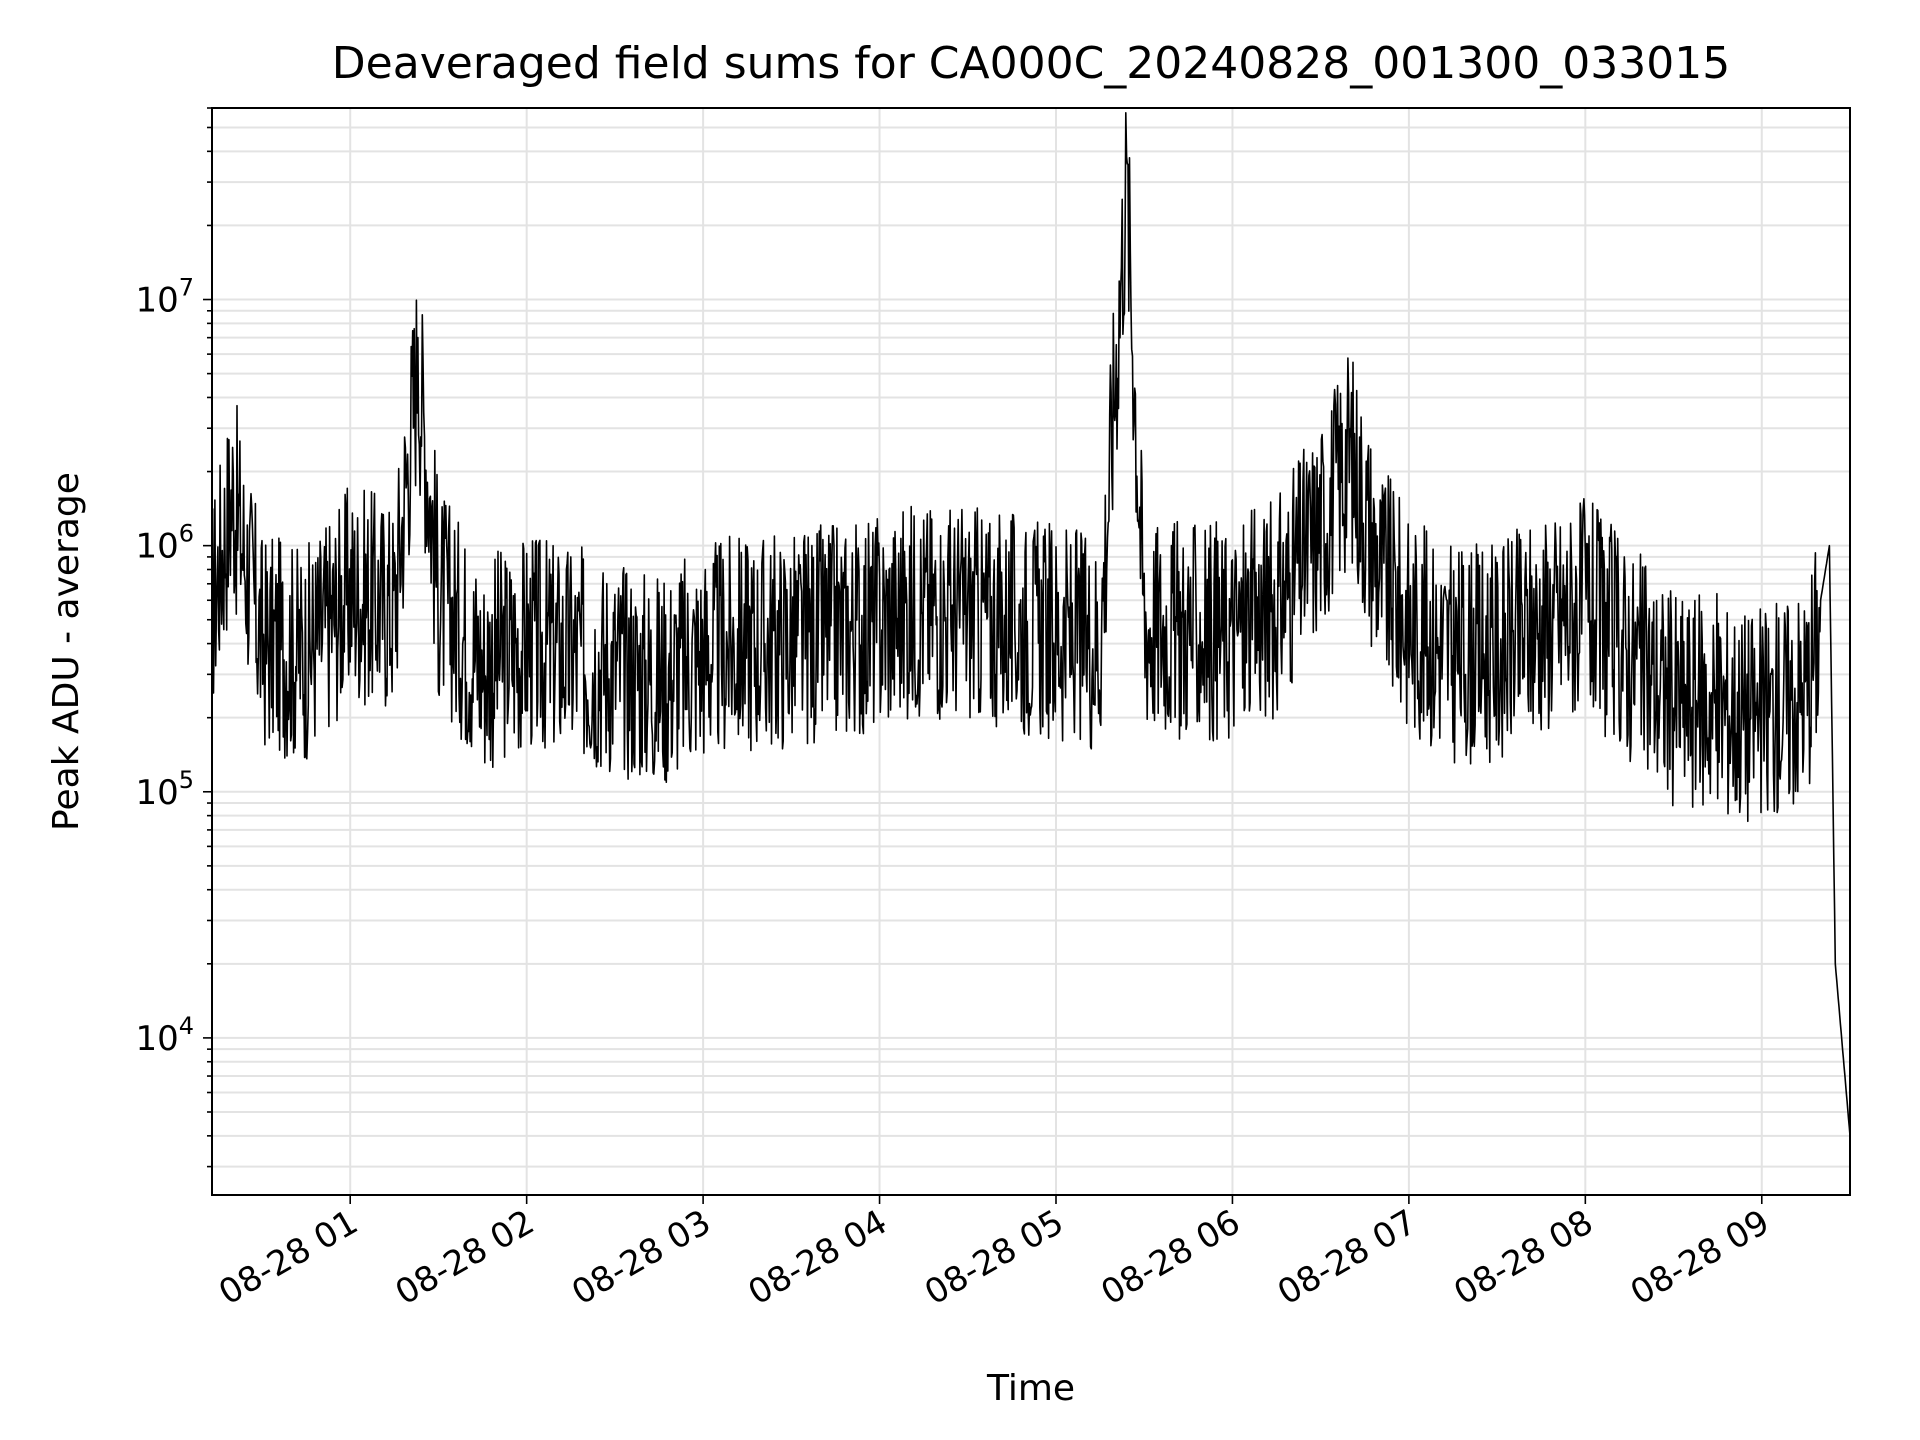 This screenshot has height=1440, width=1920. What do you see at coordinates (1171, 1257) in the screenshot?
I see `x-tick-label: 08-28 06` at bounding box center [1171, 1257].